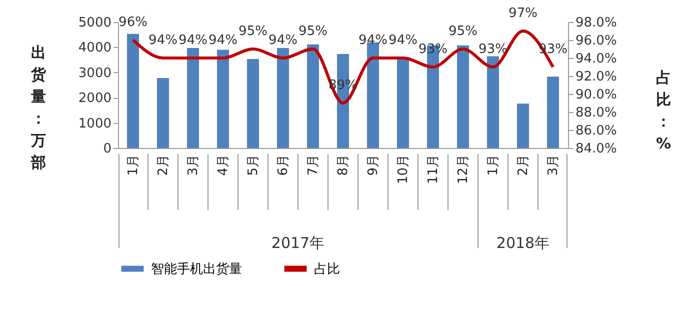 This screenshot has height=322, width=700. What do you see at coordinates (95, 98) in the screenshot?
I see `y-tick-label: 2000` at bounding box center [95, 98].